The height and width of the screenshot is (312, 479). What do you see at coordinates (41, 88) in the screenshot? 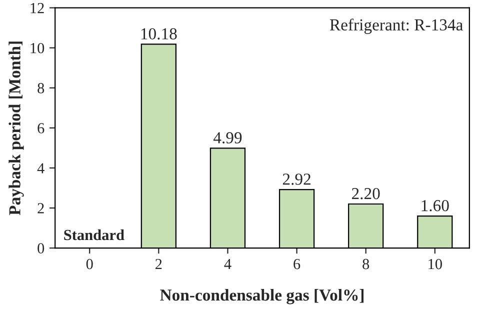
I see `y-tick-label: 8` at bounding box center [41, 88].